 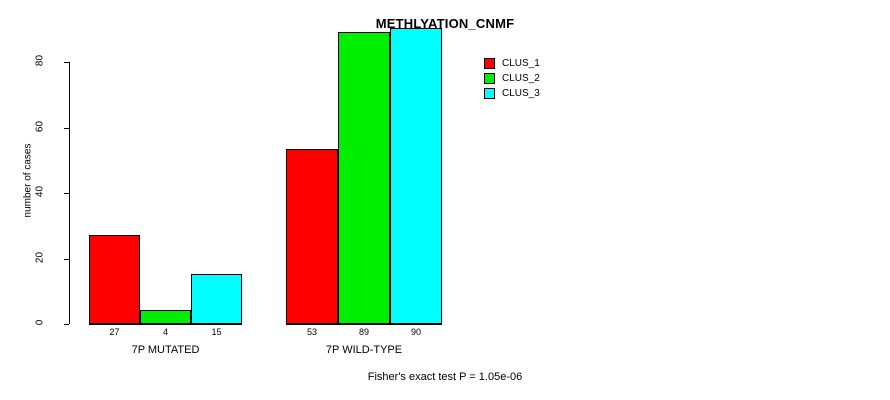 I want to click on group-axis-label: 7P WILD-TYPE, so click(x=364, y=350).